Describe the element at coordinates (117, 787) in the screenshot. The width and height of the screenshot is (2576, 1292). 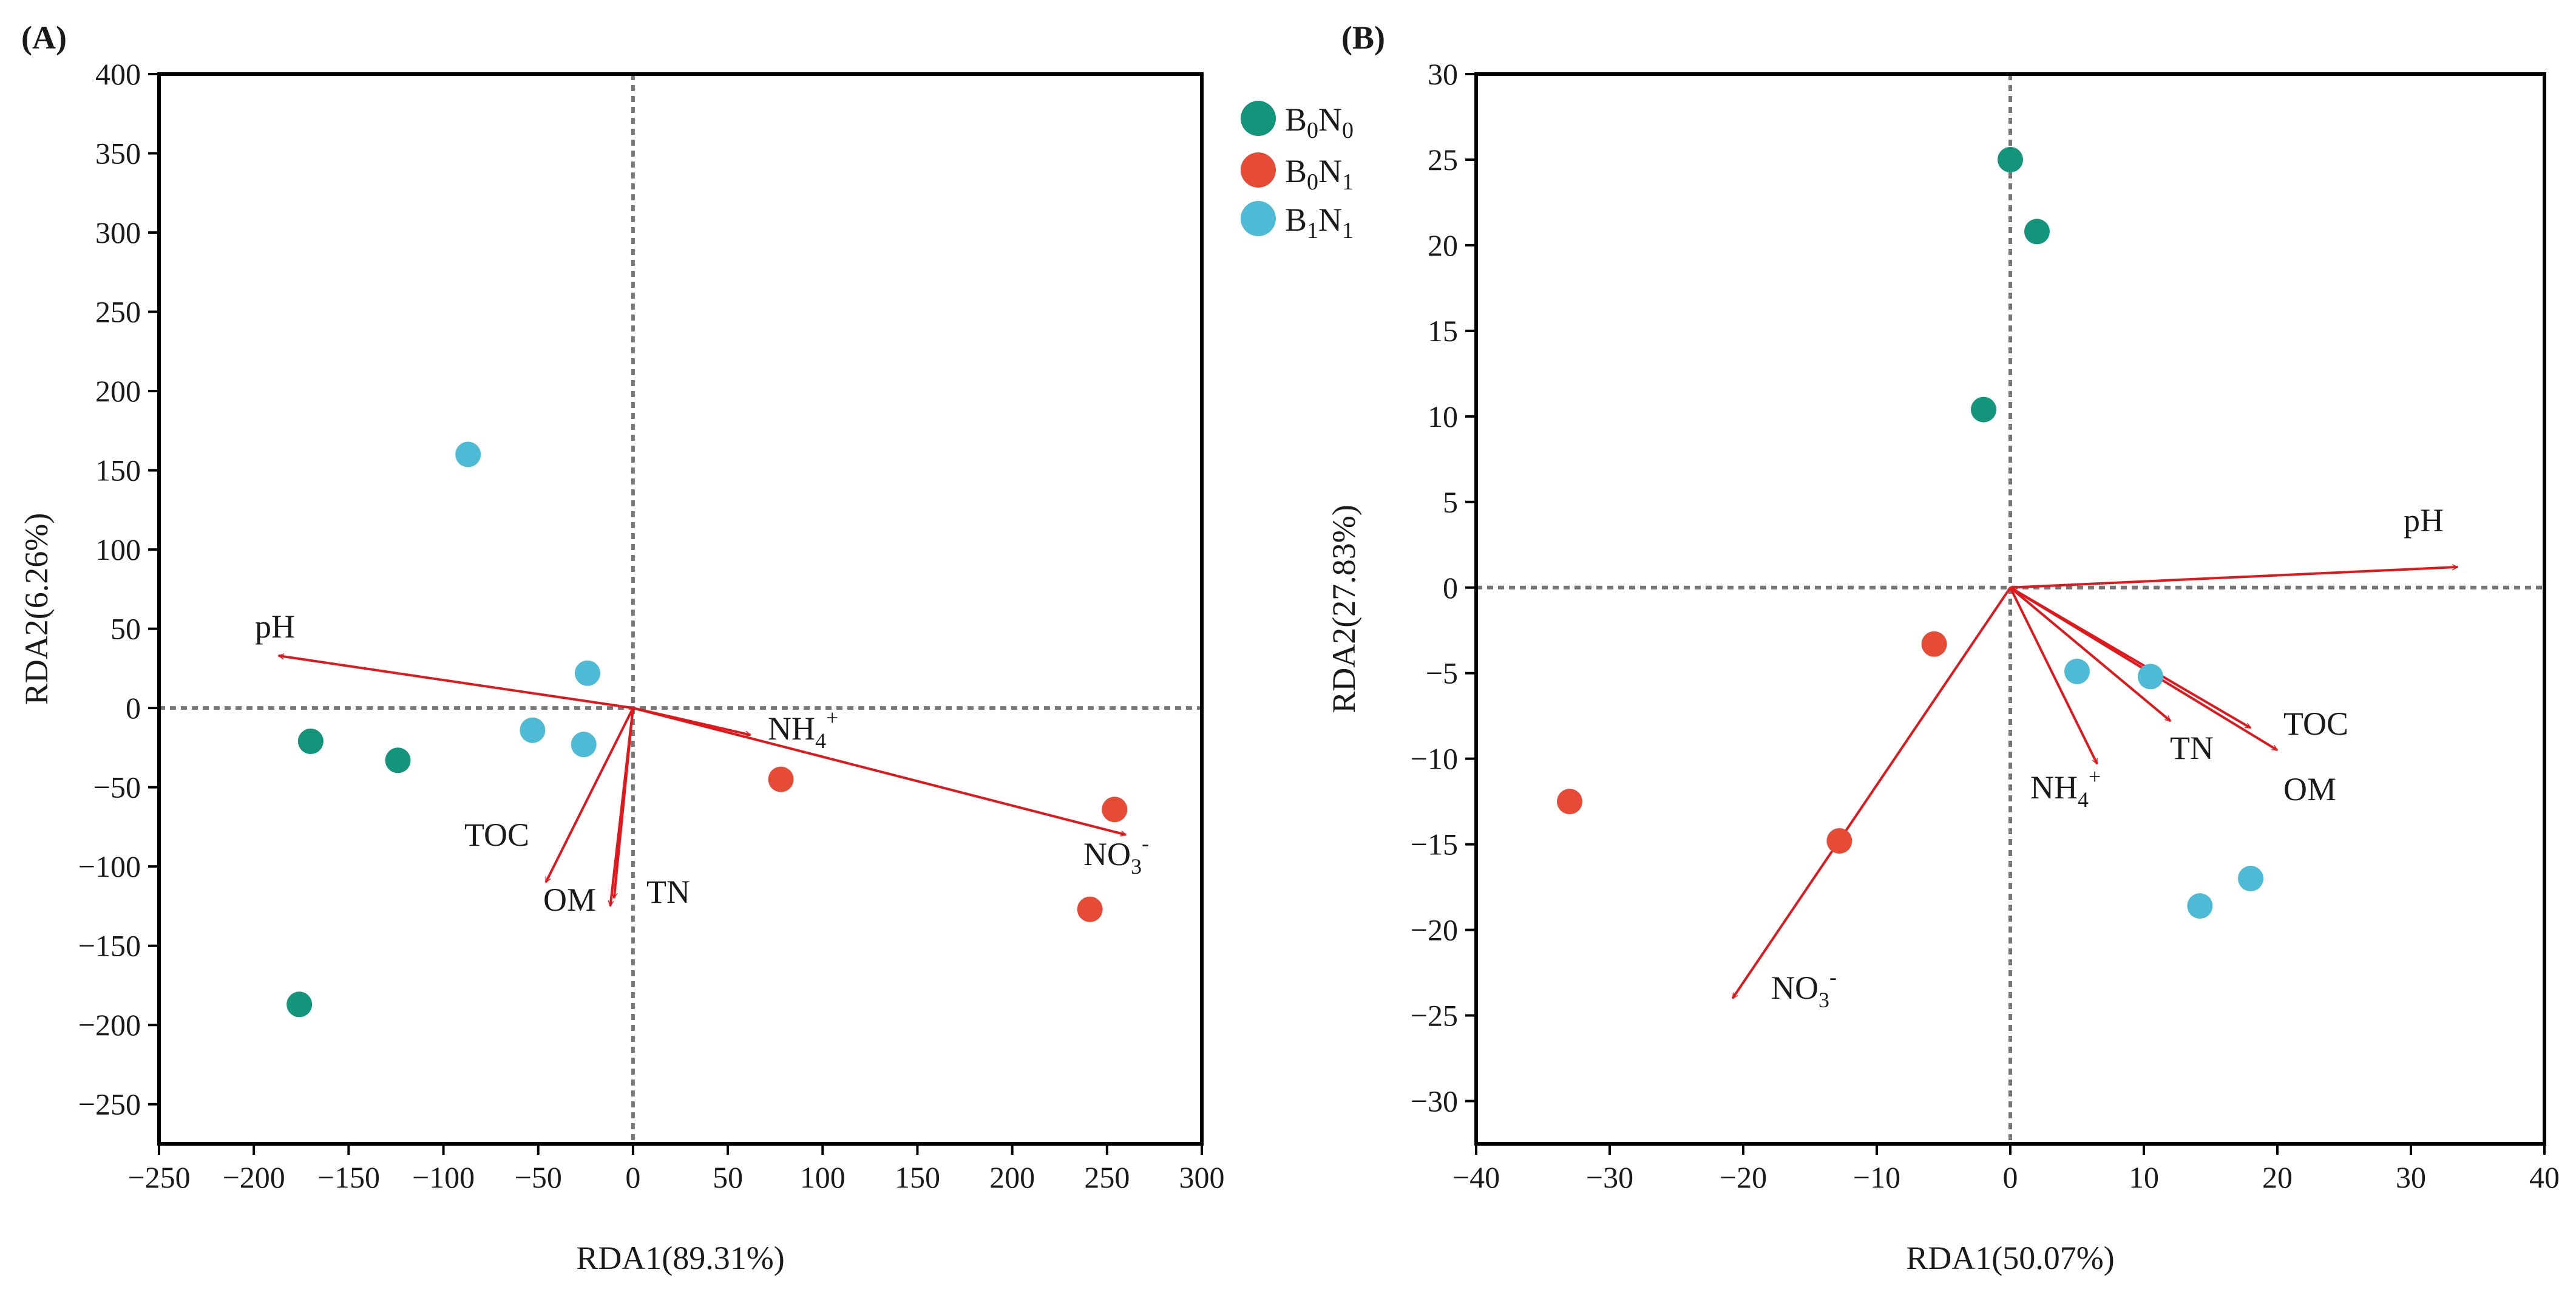
I see `panel-a-y-tick-label: −50` at that location.